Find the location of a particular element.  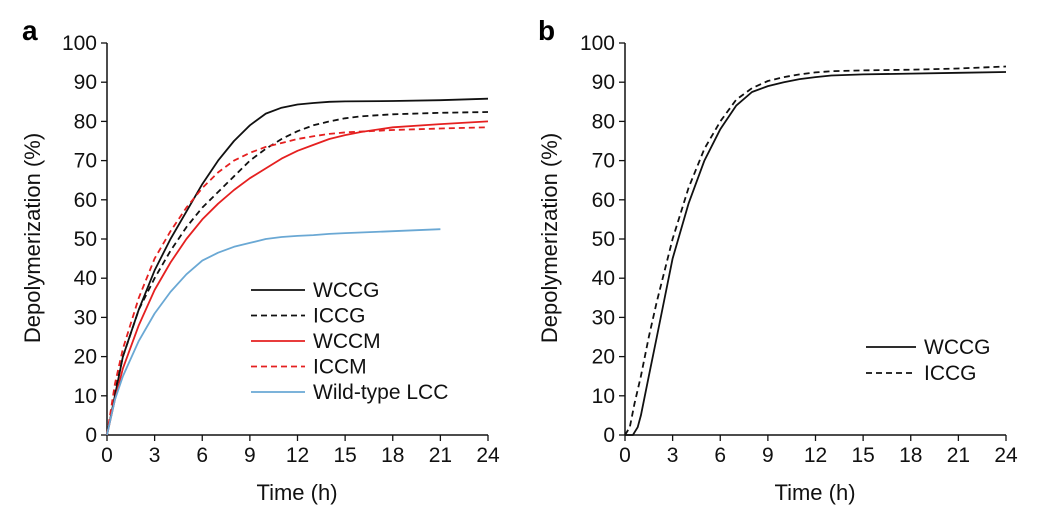

panel-a-x-tick-label: 21 is located at coordinates (440, 455).